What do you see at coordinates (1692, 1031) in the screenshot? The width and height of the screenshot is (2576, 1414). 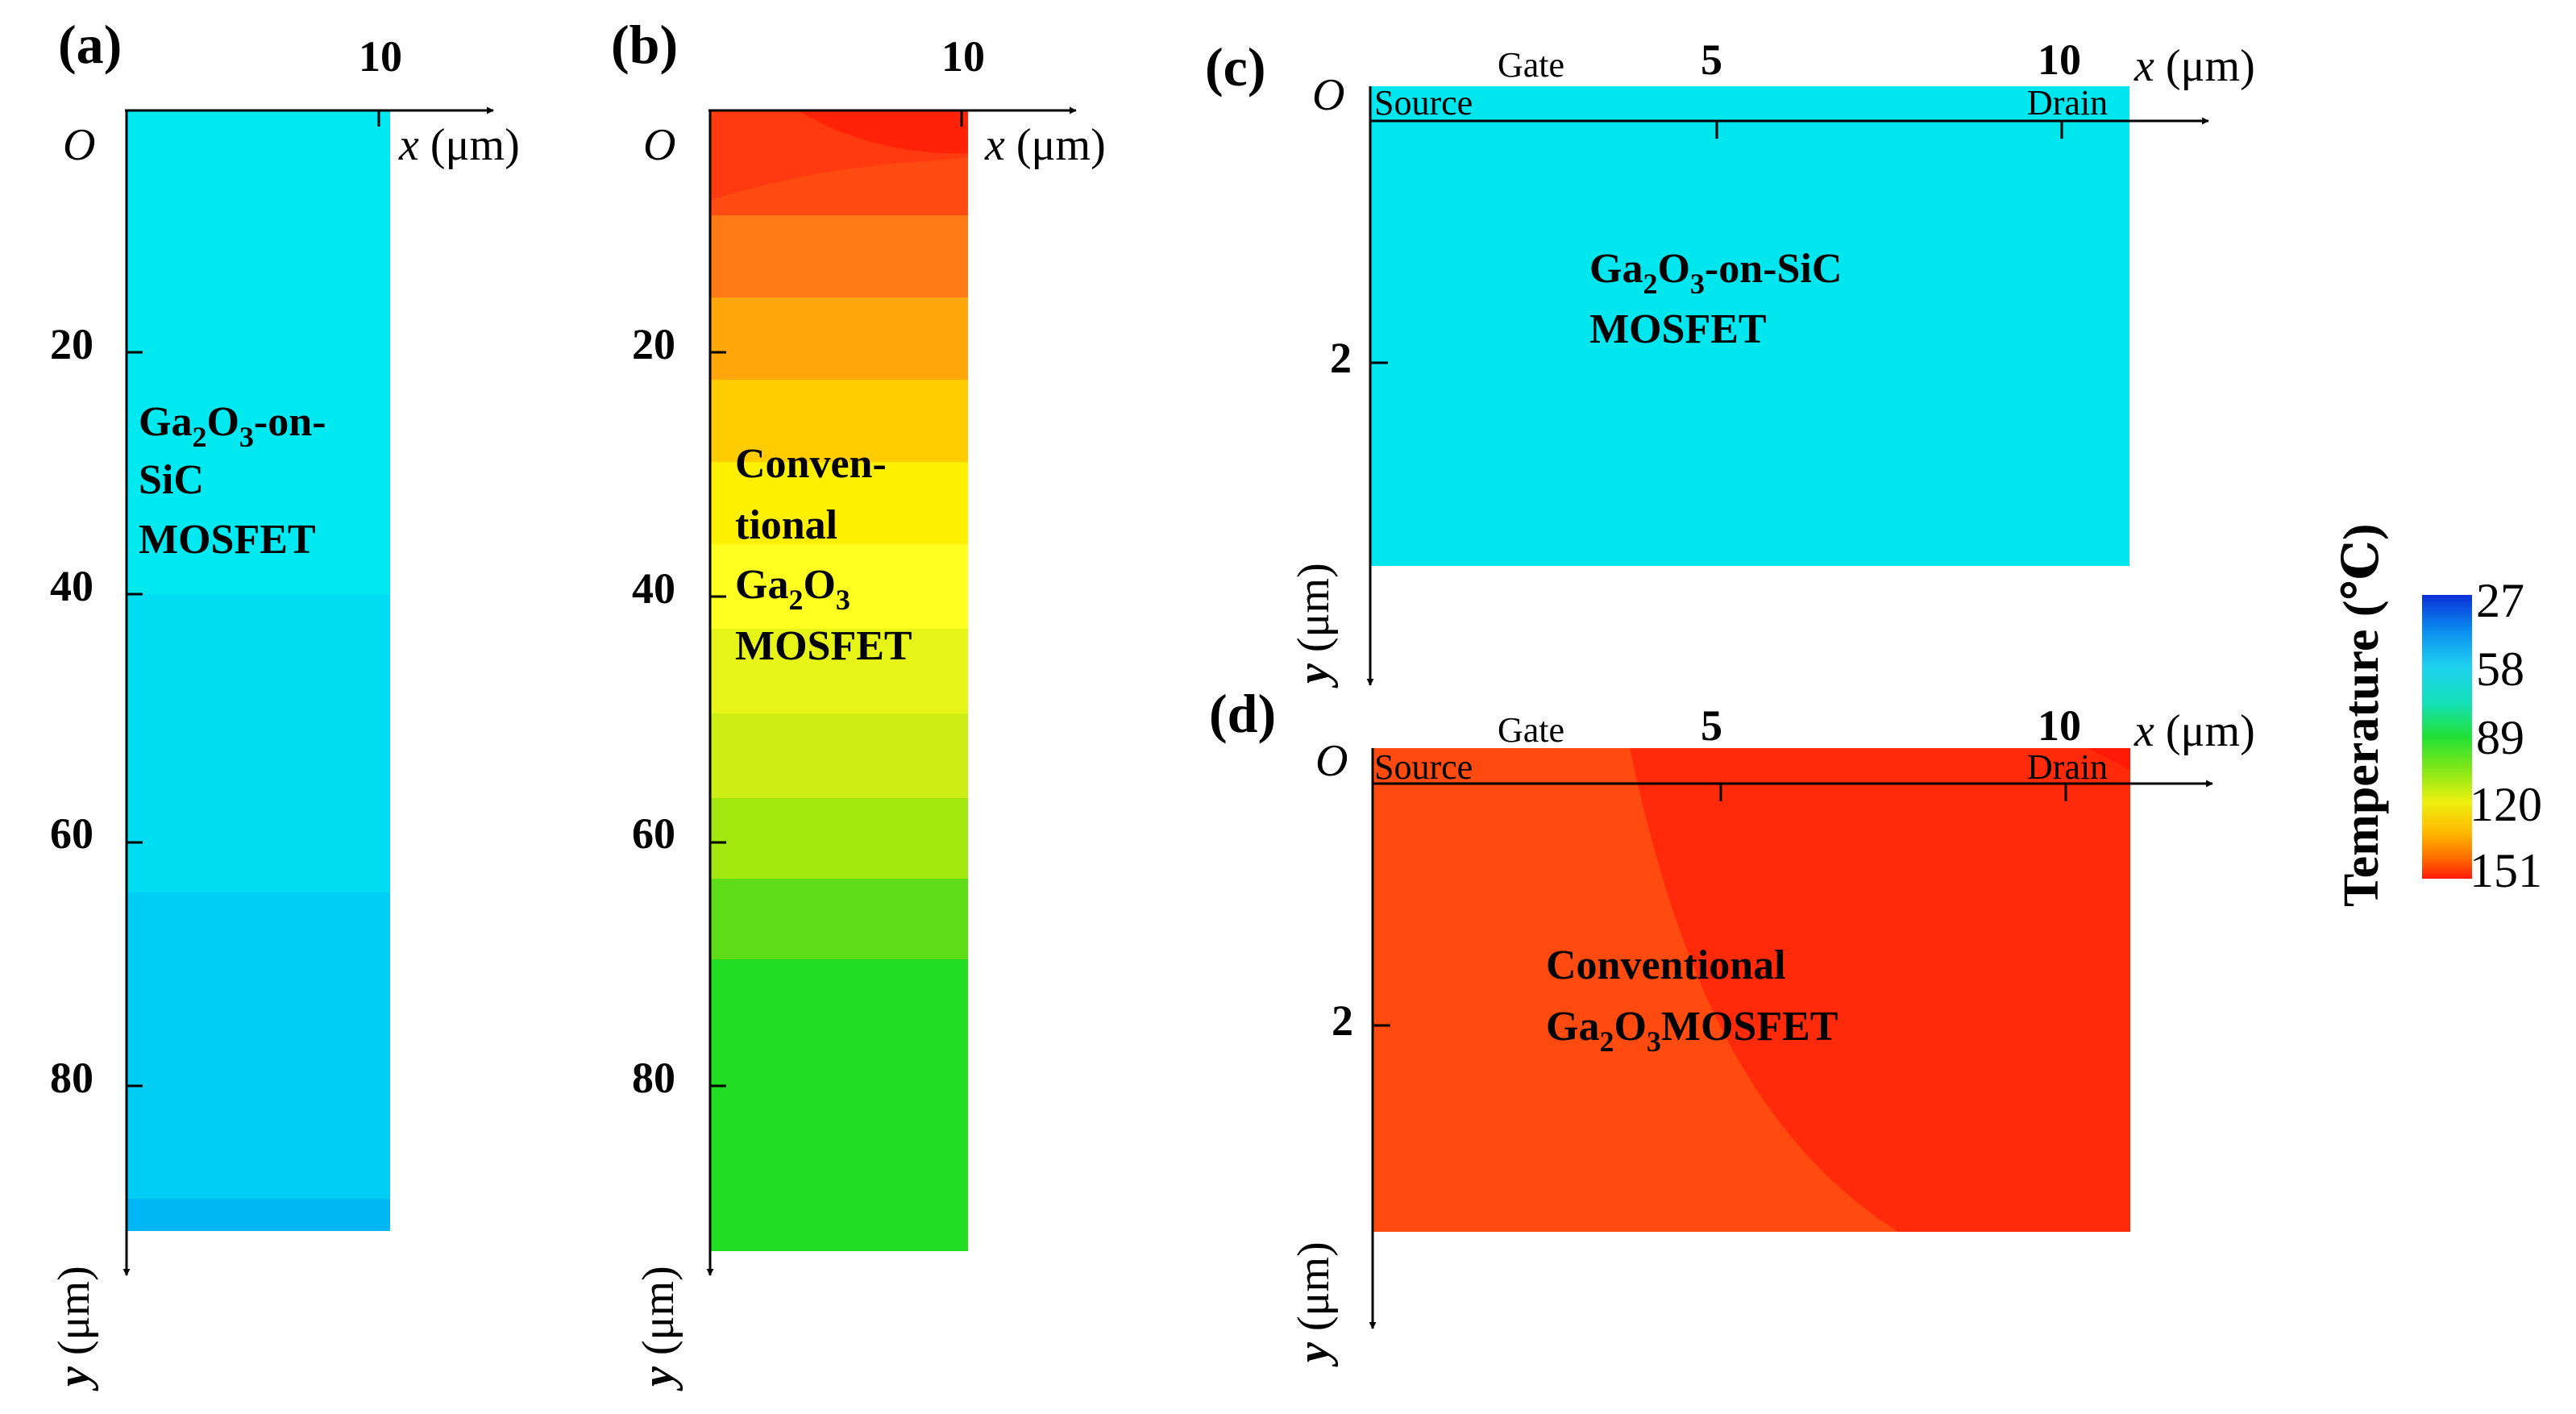 I see `svg-text: Ga2O3MOSFET` at bounding box center [1692, 1031].